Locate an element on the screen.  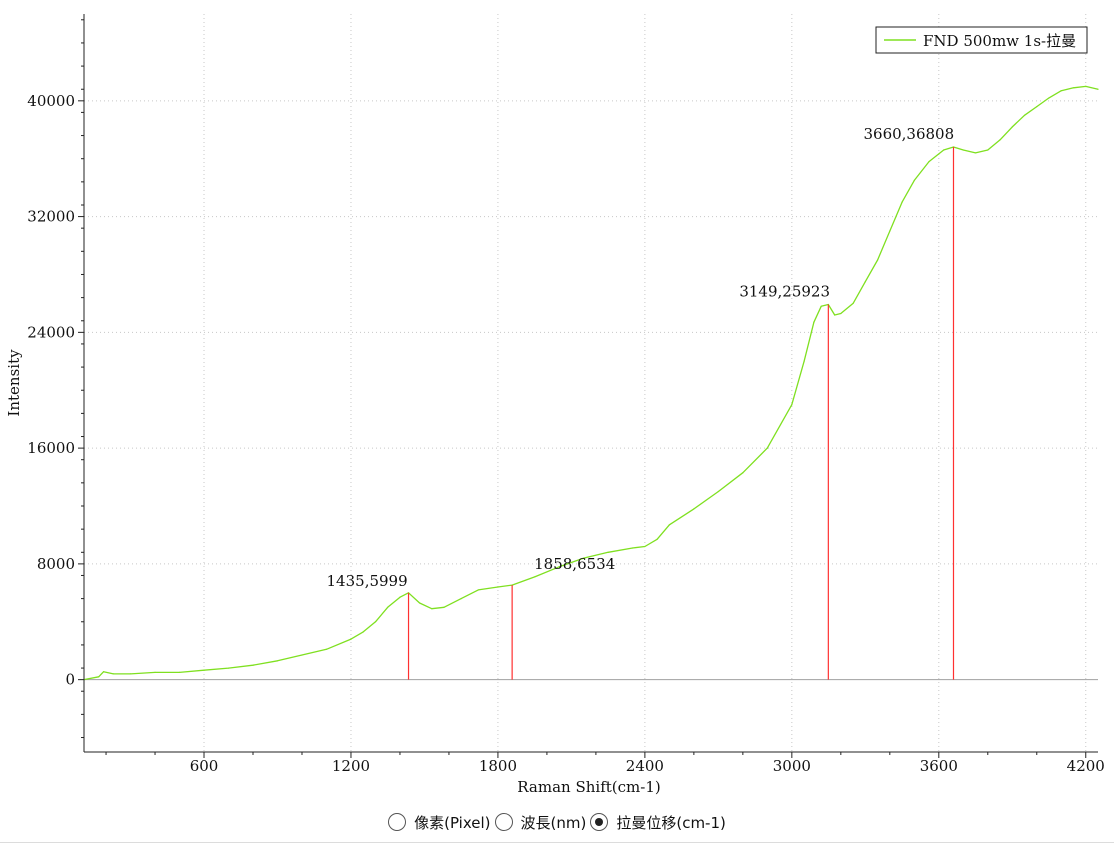
mode-option-raman-shift: 拉曼位移(cm-1) is located at coordinates (658, 822).